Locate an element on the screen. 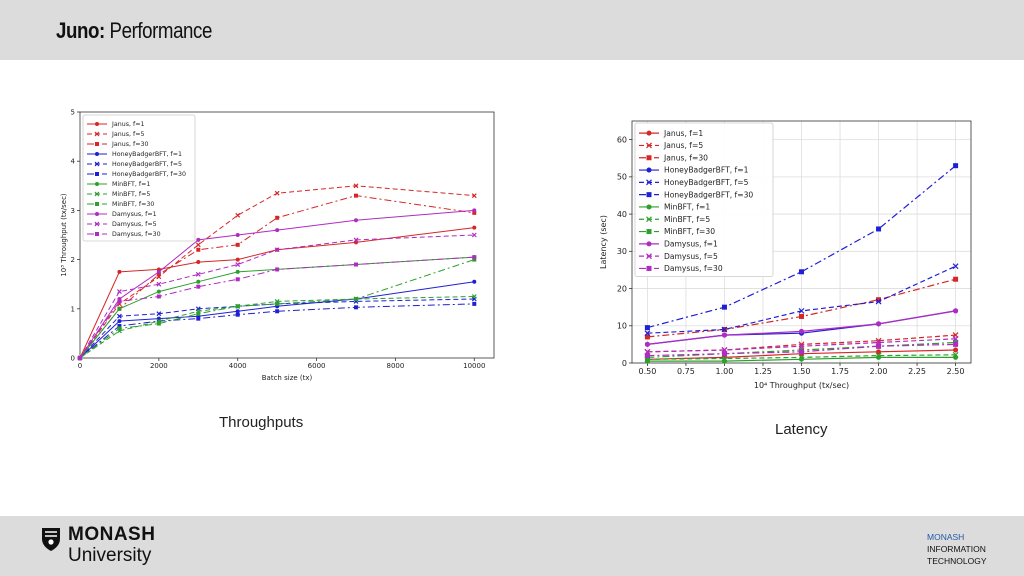 Image resolution: width=1024 pixels, height=576 pixels. x-tick-label: 2.50 is located at coordinates (956, 371).